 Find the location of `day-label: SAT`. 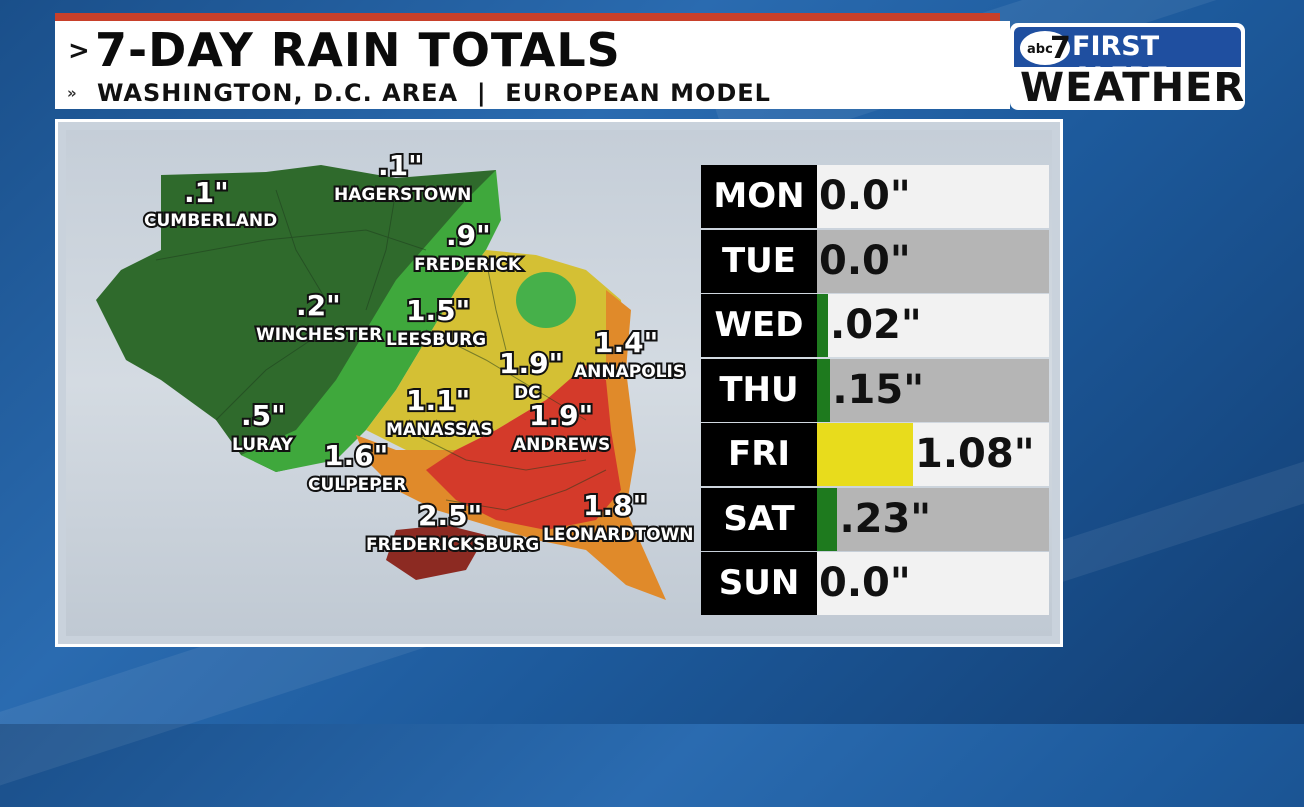

day-label: SAT is located at coordinates (759, 519).